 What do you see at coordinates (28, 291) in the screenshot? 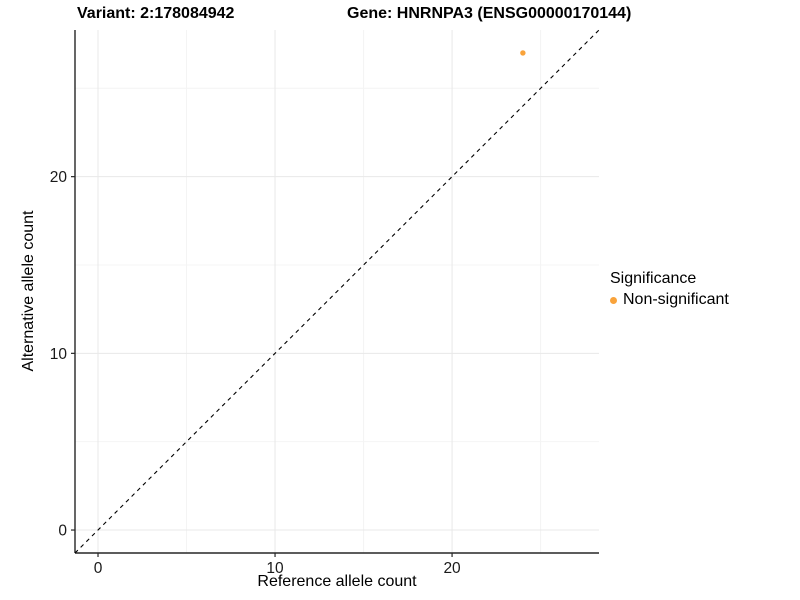
I see `y-axis-title: Alternative allele count` at bounding box center [28, 291].